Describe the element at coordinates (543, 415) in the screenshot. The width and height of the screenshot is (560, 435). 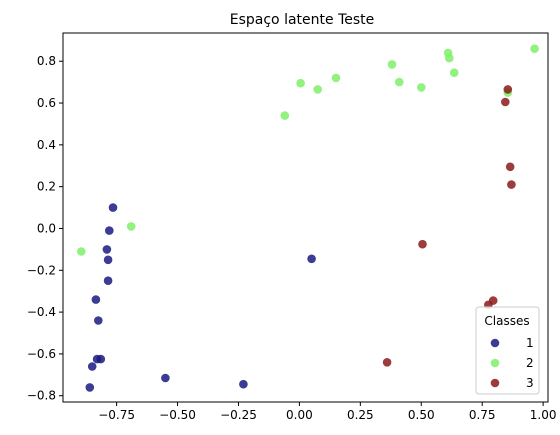
I see `x-tick-label: 1.00` at that location.